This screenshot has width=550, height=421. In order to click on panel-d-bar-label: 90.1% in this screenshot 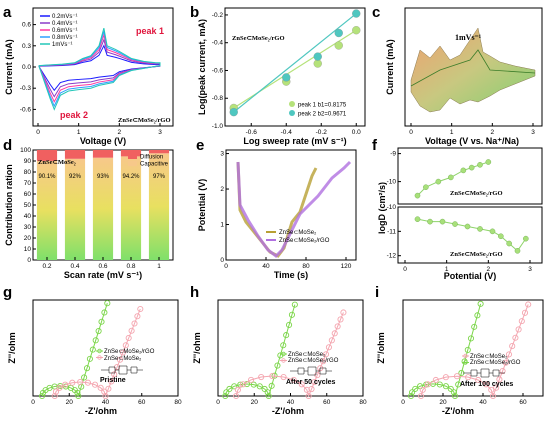, I will do `click(47, 177)`.